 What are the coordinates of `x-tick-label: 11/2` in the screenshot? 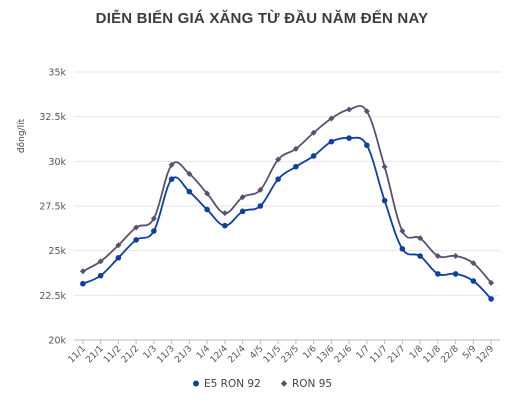 It's located at (112, 354).